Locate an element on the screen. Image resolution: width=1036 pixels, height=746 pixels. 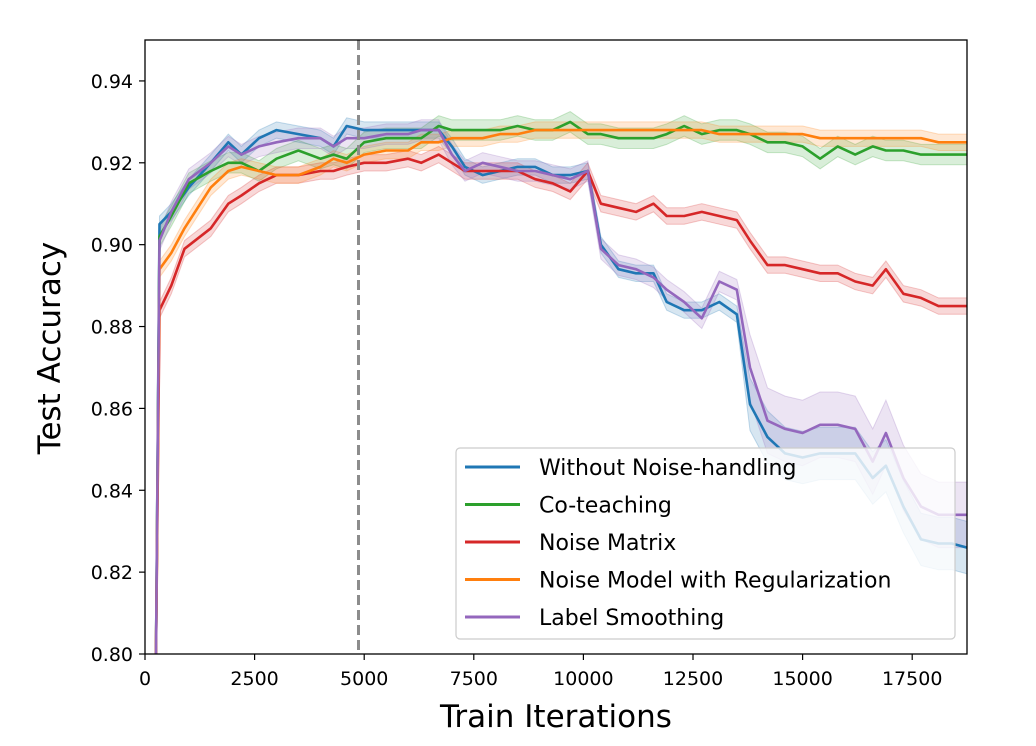
legend-box is located at coordinates (705, 543).